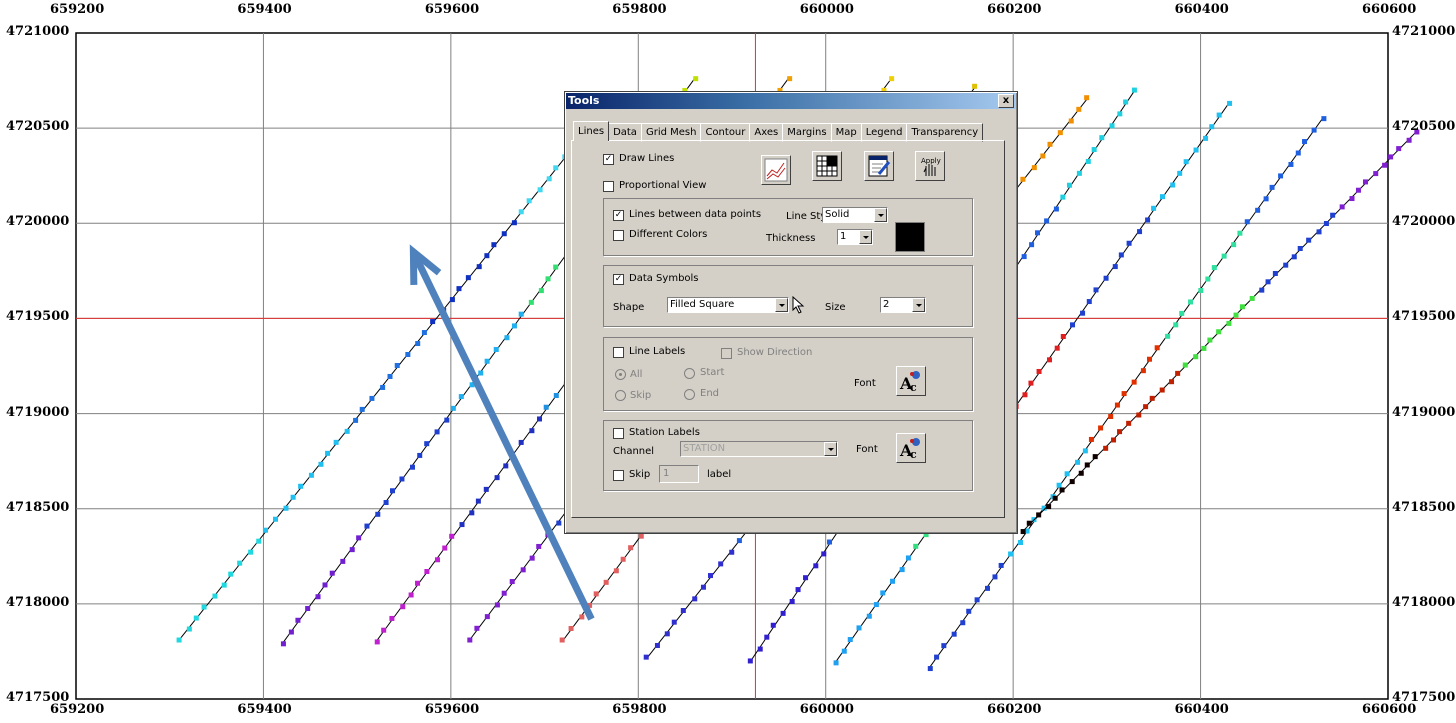 The height and width of the screenshot is (723, 1456). I want to click on radio-start, so click(689, 373).